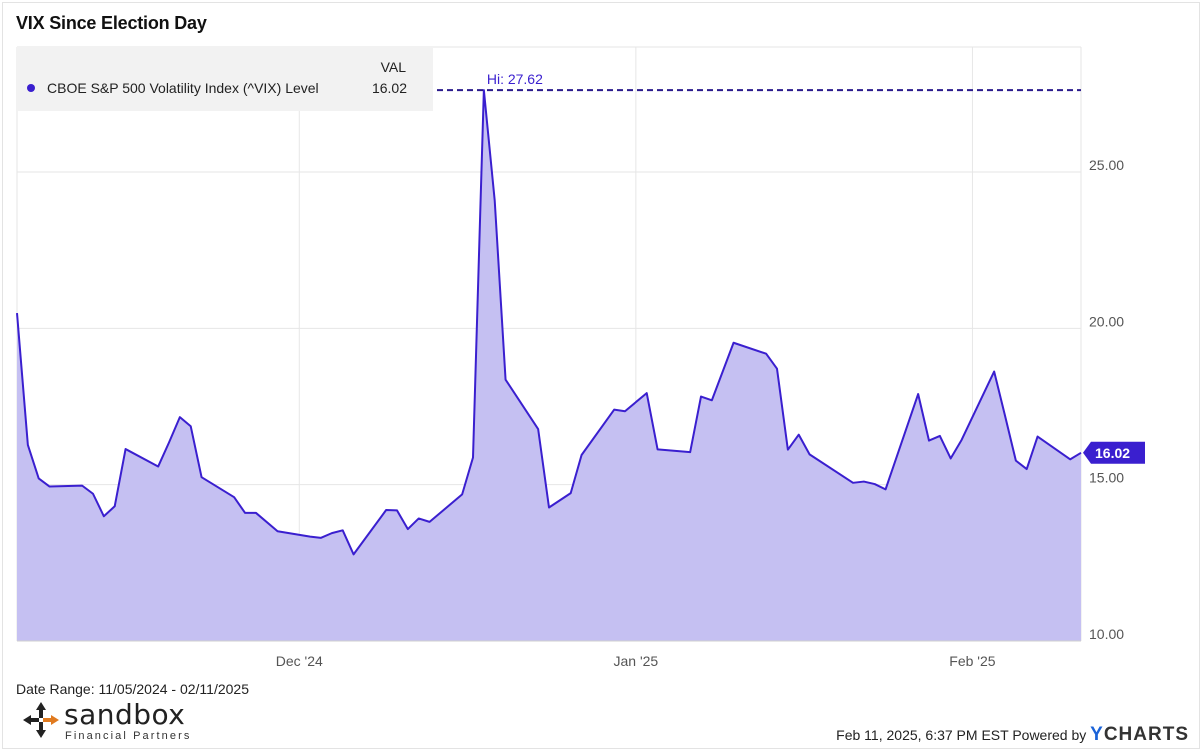  Describe the element at coordinates (1106, 321) in the screenshot. I see `y-tick-label: 20.00` at that location.